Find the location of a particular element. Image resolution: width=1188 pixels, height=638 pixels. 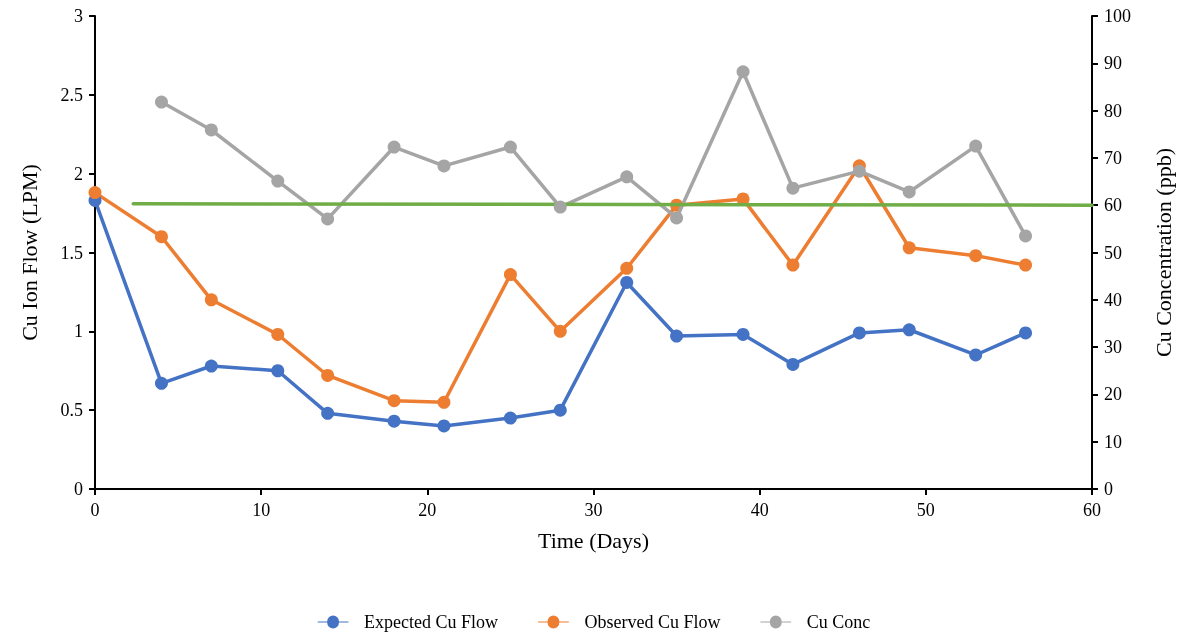

x-tick-label: 0 is located at coordinates (95, 510).